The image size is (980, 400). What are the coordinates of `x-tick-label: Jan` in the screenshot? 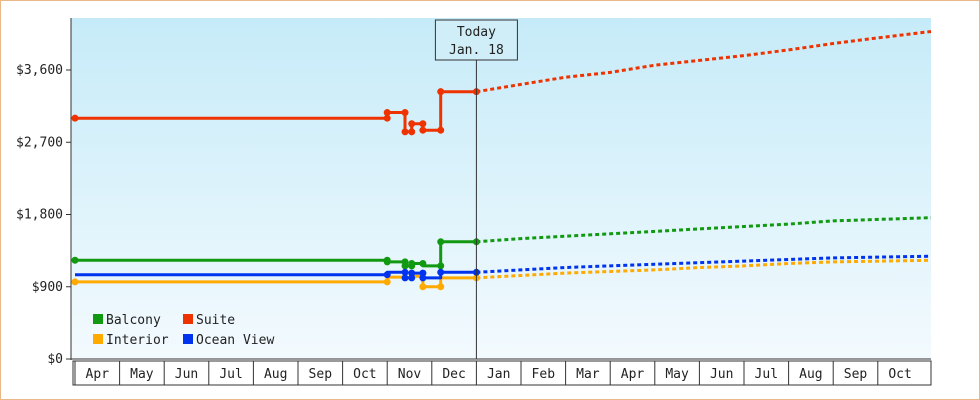 It's located at (498, 374).